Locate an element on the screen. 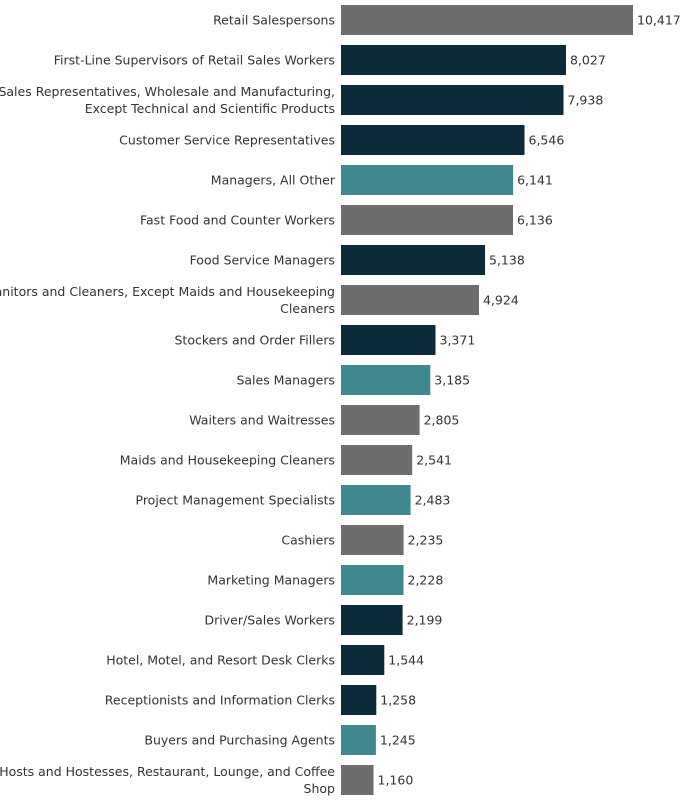  value-label: 2,199 is located at coordinates (425, 620).